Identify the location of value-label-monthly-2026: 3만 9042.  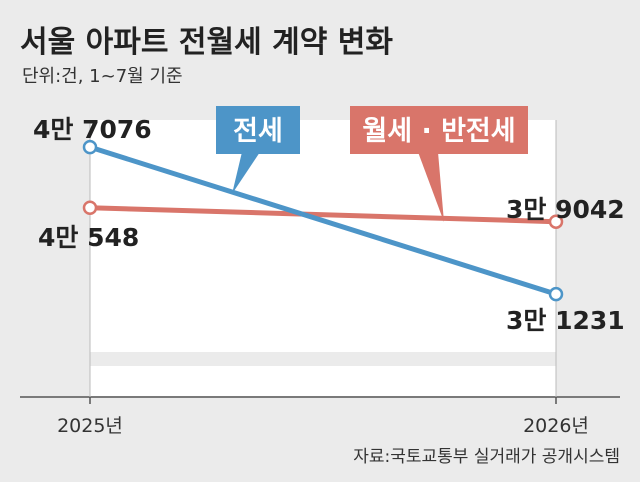
(565, 209).